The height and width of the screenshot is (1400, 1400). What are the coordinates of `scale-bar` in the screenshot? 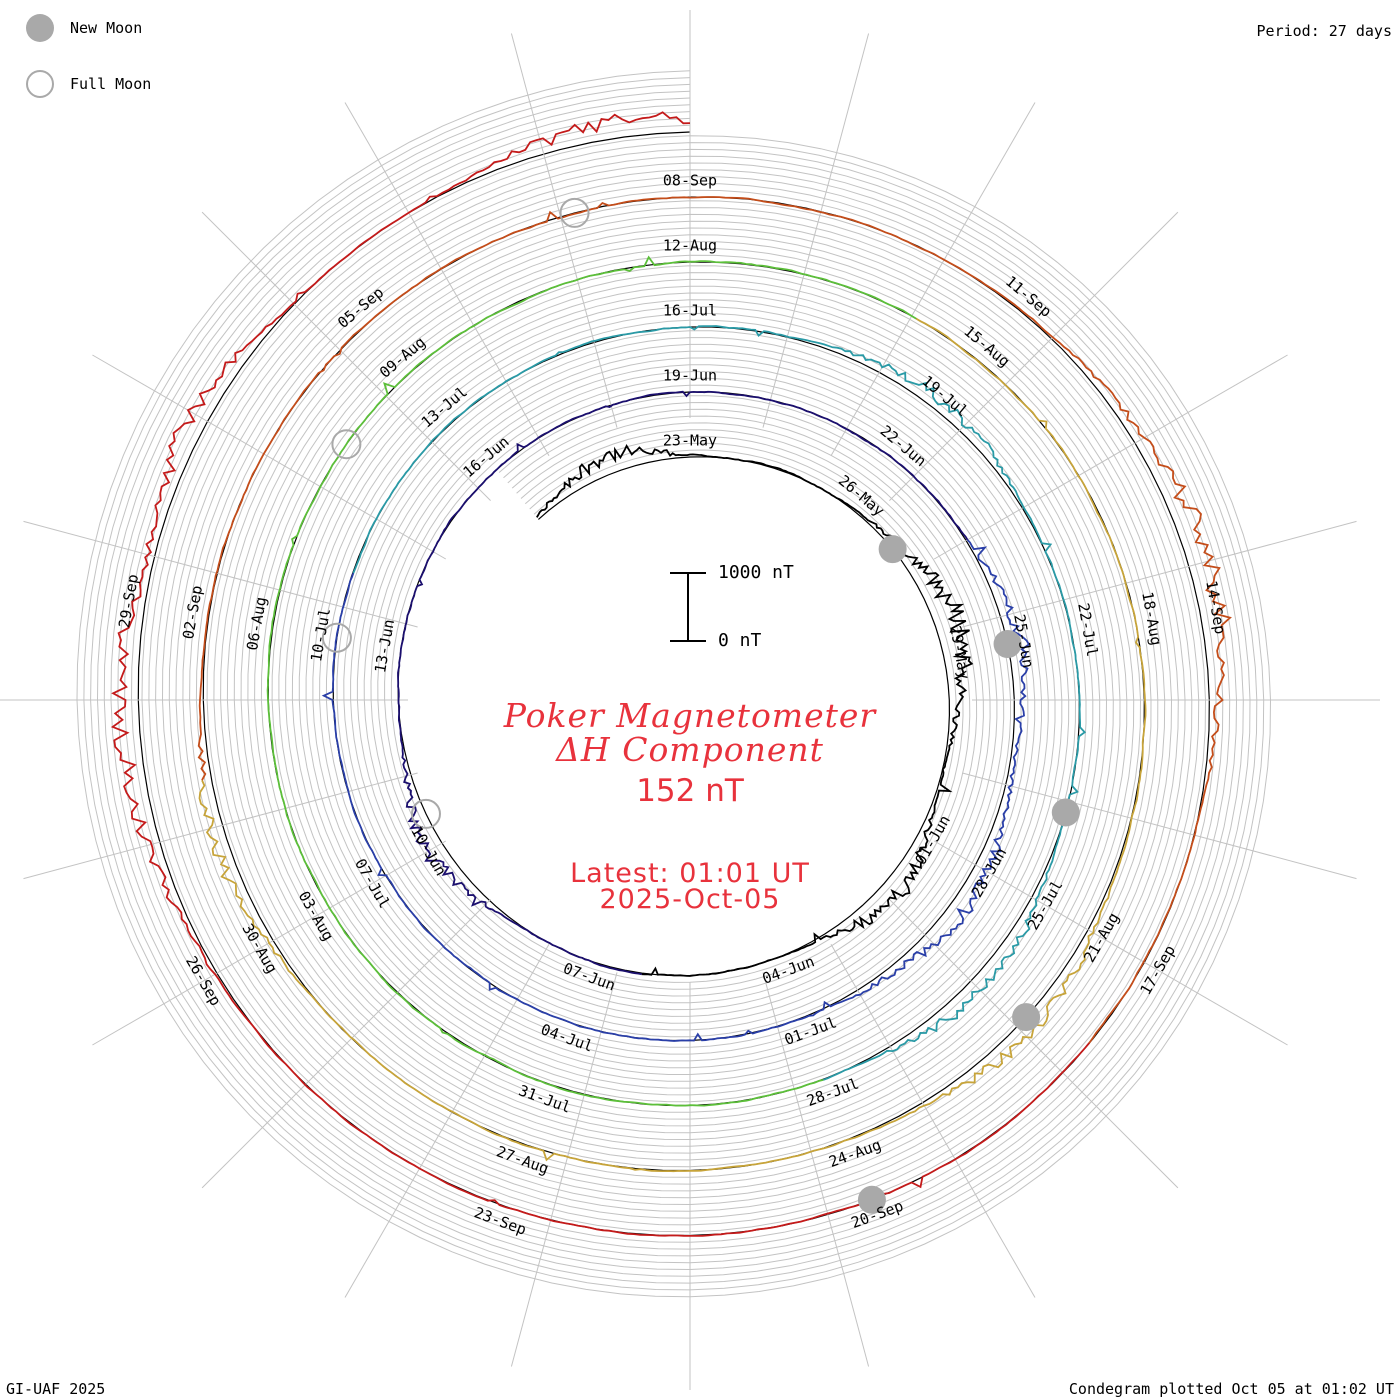 It's located at (688, 607).